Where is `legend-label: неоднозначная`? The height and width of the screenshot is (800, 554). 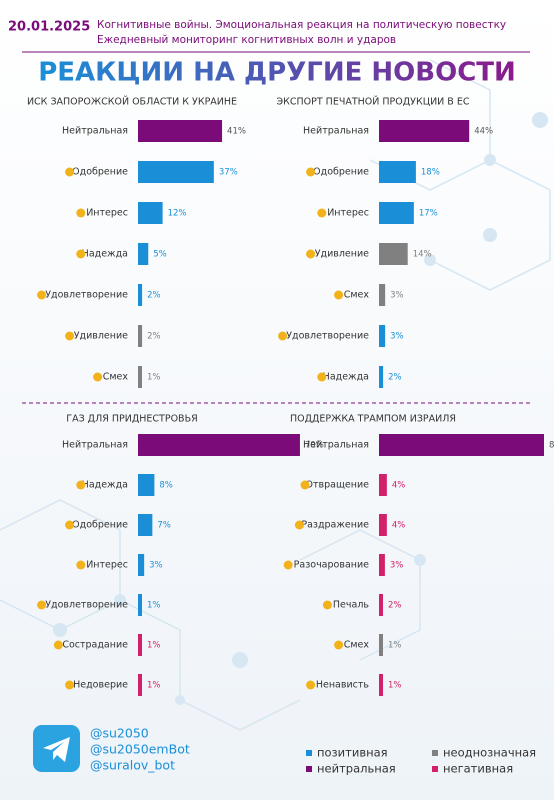 legend-label: неоднозначная is located at coordinates (489, 753).